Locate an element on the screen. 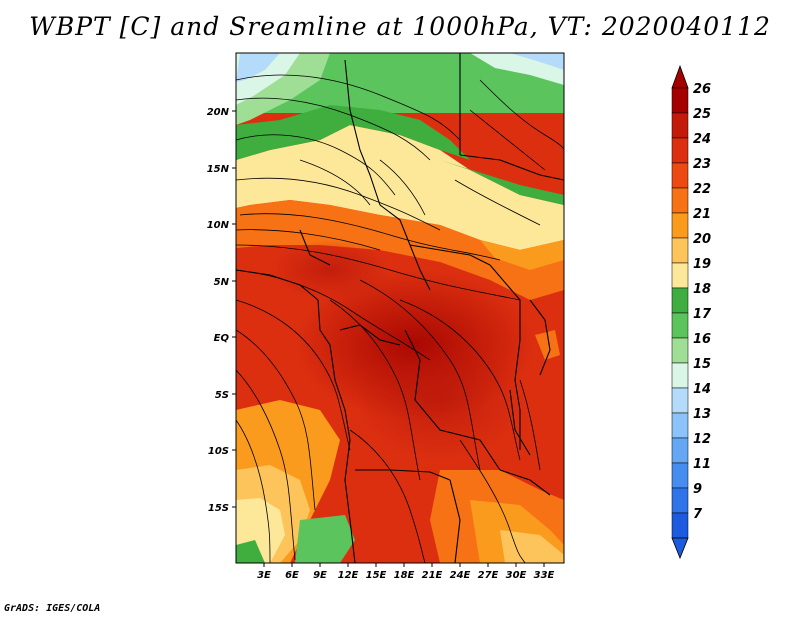 The image size is (800, 618). lon-tick-labels: 3E 6E 9E 12E 15E 18E 21E 24E 27E 30E 33E is located at coordinates (405, 575).